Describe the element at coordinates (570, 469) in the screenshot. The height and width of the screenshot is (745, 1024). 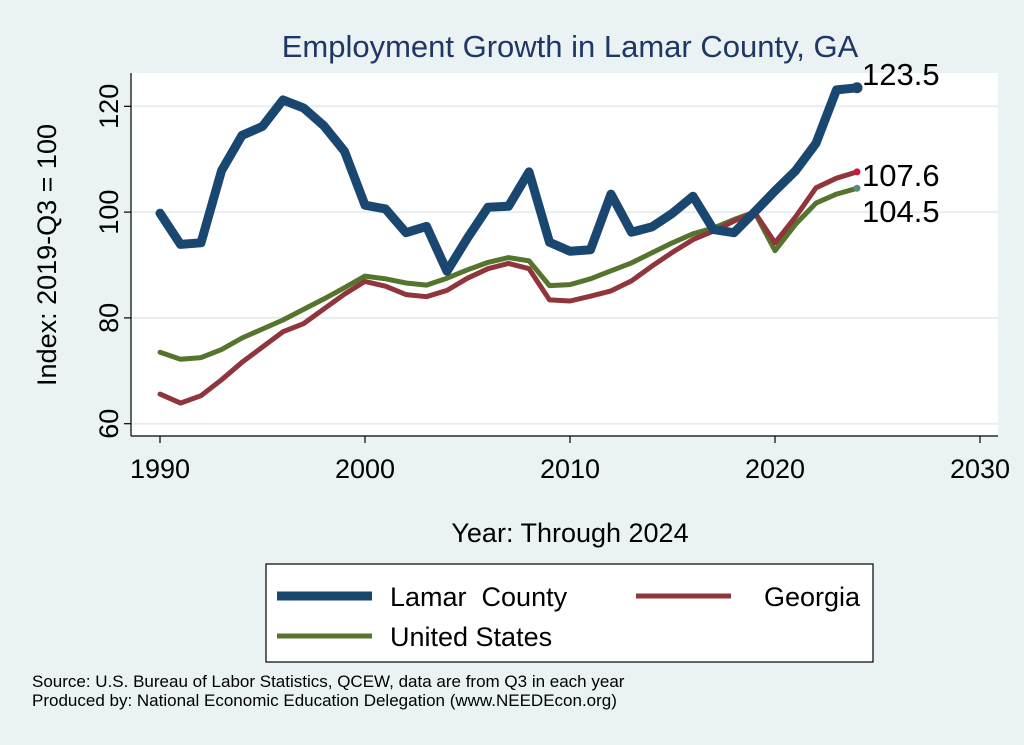
I see `x-tick-label: 2010` at that location.